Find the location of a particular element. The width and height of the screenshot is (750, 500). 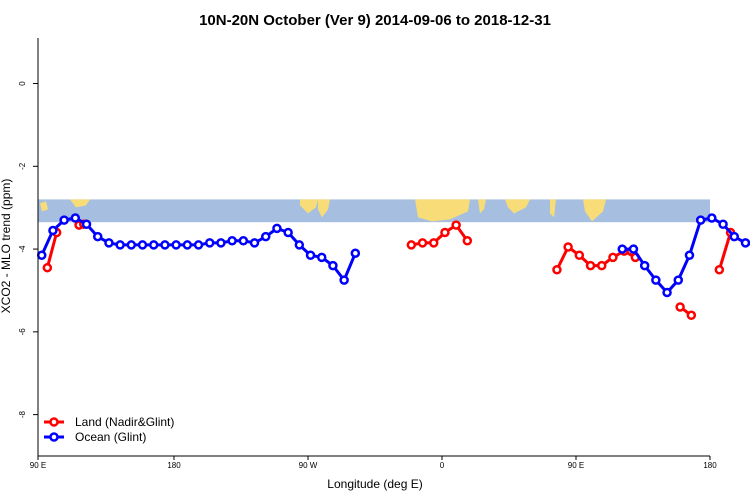

y-tick-label-1: -2 is located at coordinates (22, 166).